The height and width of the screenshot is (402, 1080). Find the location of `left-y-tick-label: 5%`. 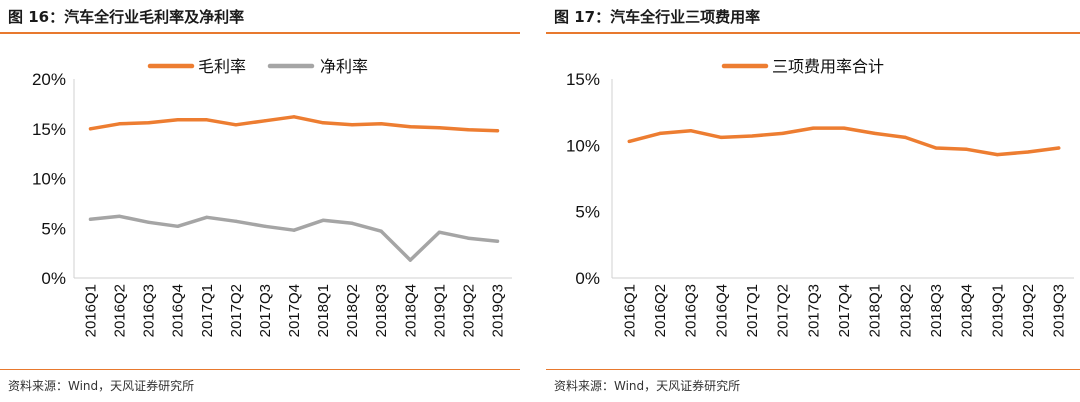

left-y-tick-label: 5% is located at coordinates (53, 228).